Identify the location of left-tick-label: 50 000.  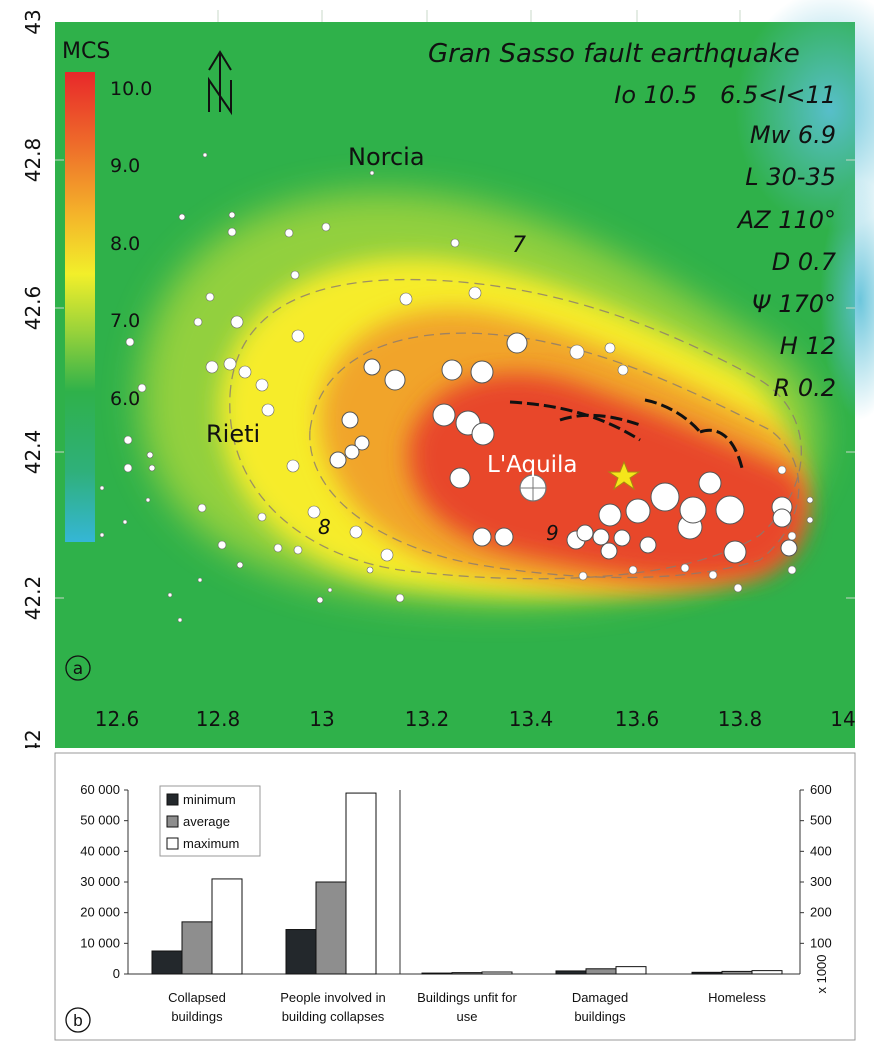
(100, 820).